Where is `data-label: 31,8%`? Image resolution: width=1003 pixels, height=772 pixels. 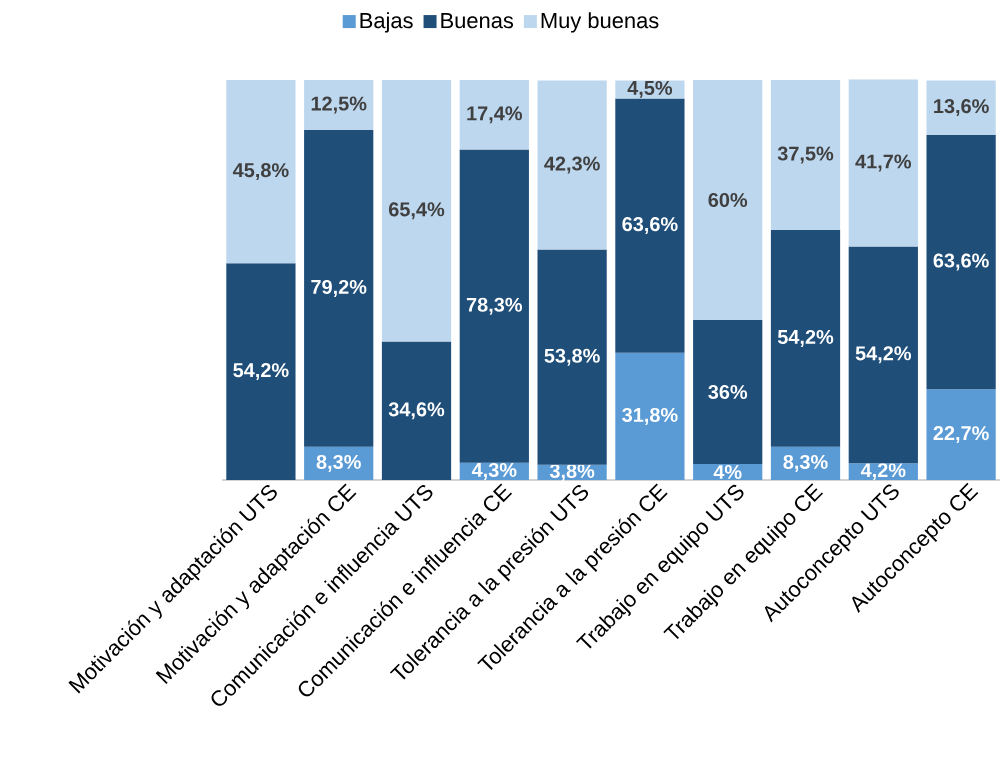 data-label: 31,8% is located at coordinates (650, 416).